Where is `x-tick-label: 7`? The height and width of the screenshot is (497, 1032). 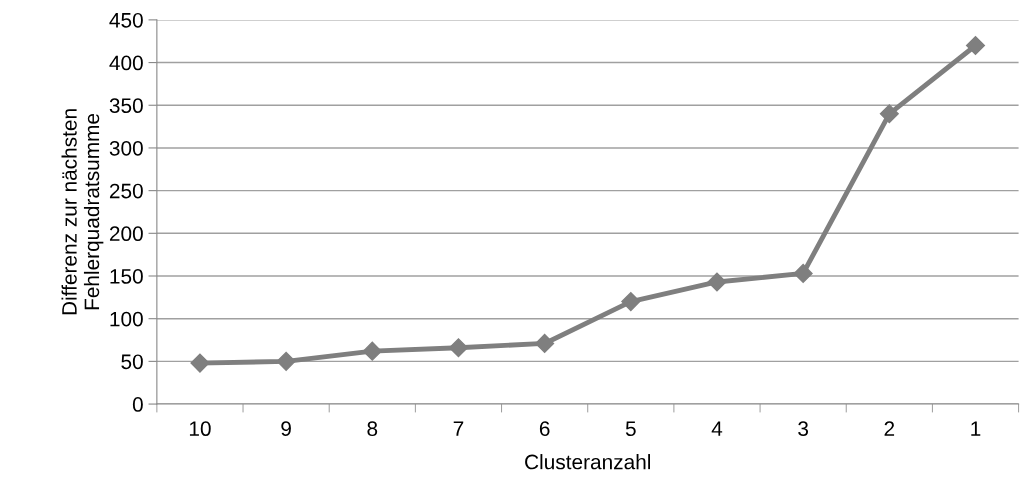
x-tick-label: 7 is located at coordinates (458, 428).